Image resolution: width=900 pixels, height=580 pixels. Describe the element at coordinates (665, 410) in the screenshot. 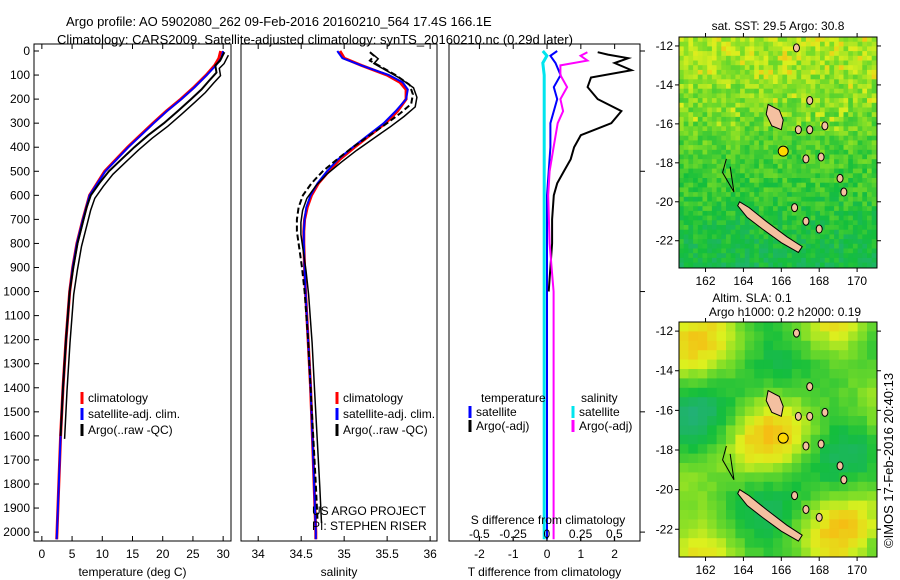

I see `lat-tick-label: -16` at that location.